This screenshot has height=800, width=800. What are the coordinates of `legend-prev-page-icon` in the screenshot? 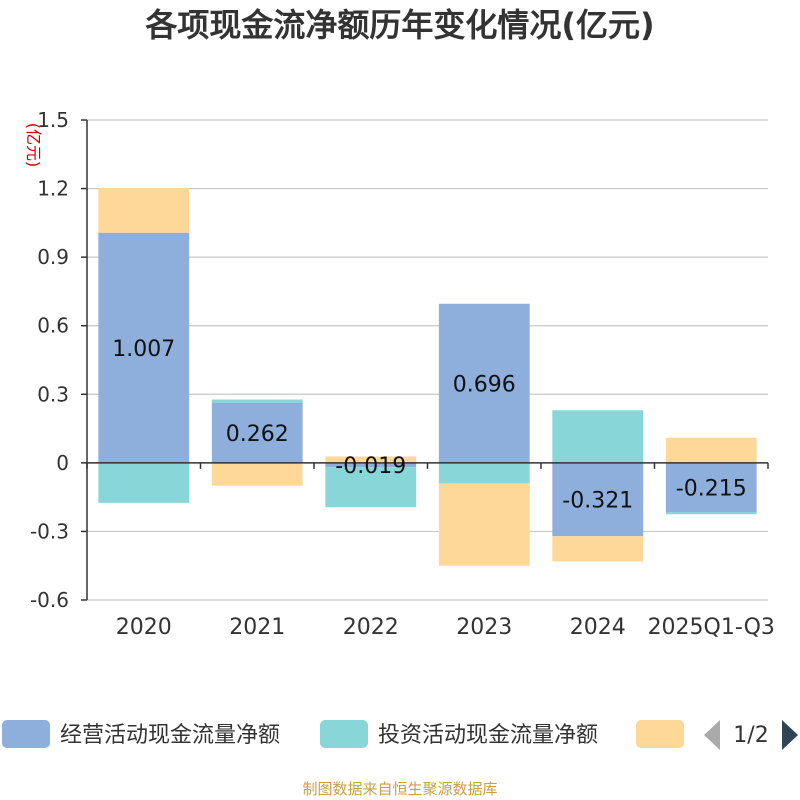 It's located at (712, 735).